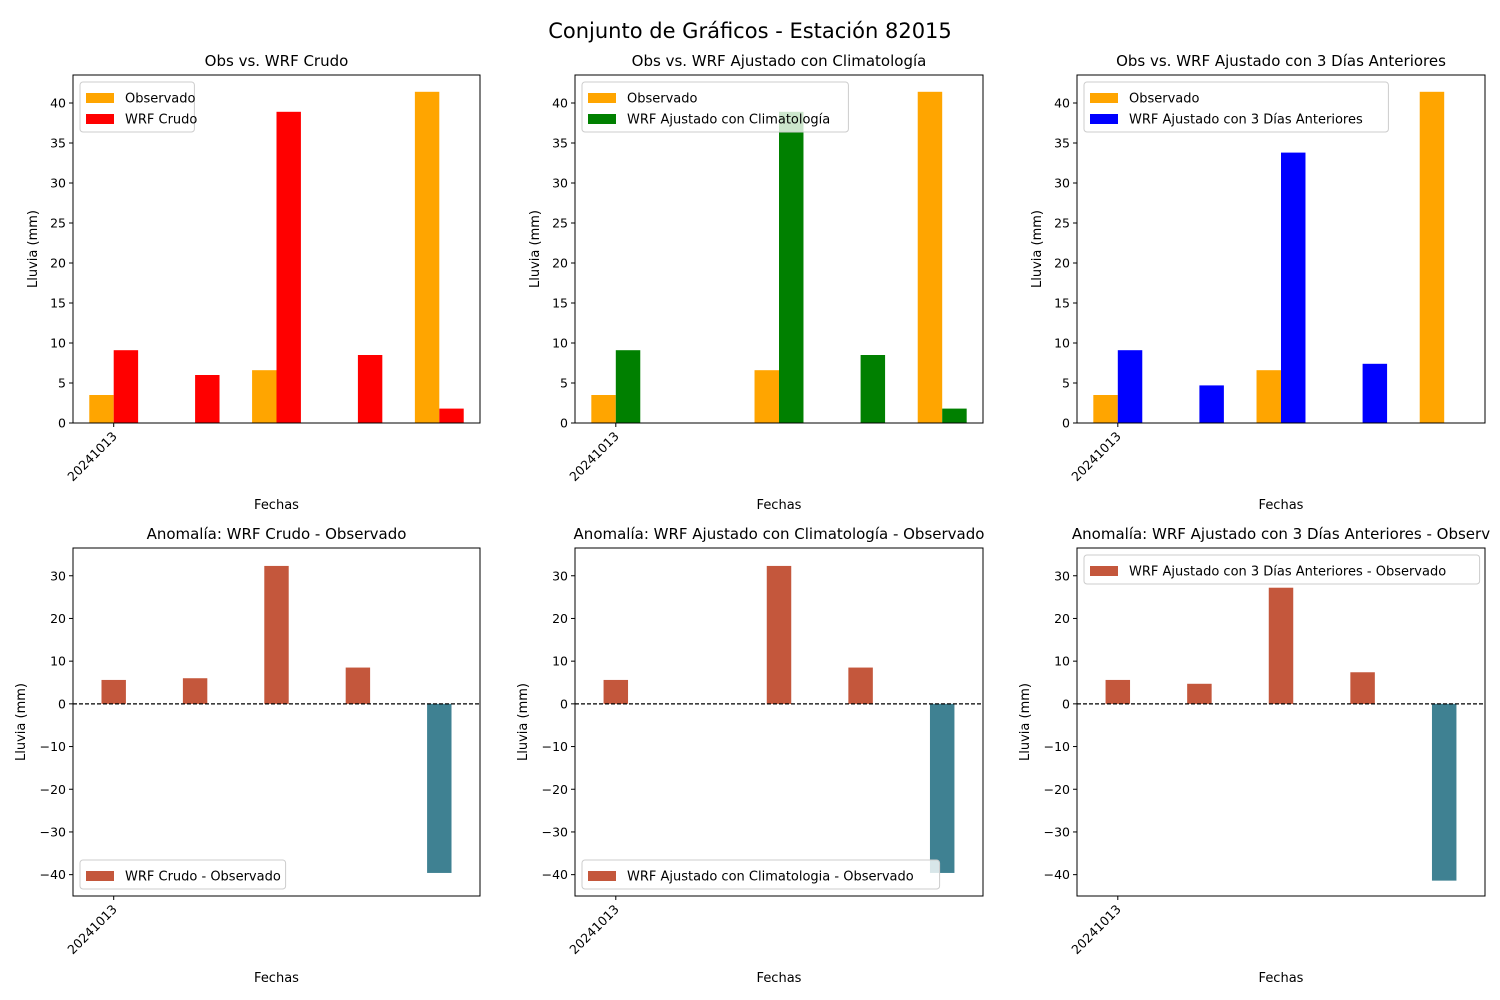 This screenshot has height=1000, width=1500. What do you see at coordinates (138, 107) in the screenshot?
I see `legend: Observado WRF Crudo` at bounding box center [138, 107].